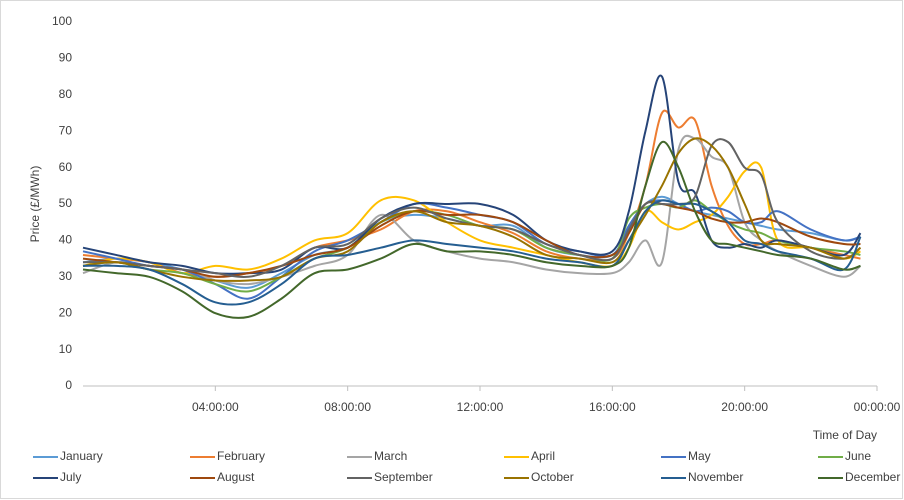  I want to click on y-tick-label: 90, so click(66, 58).